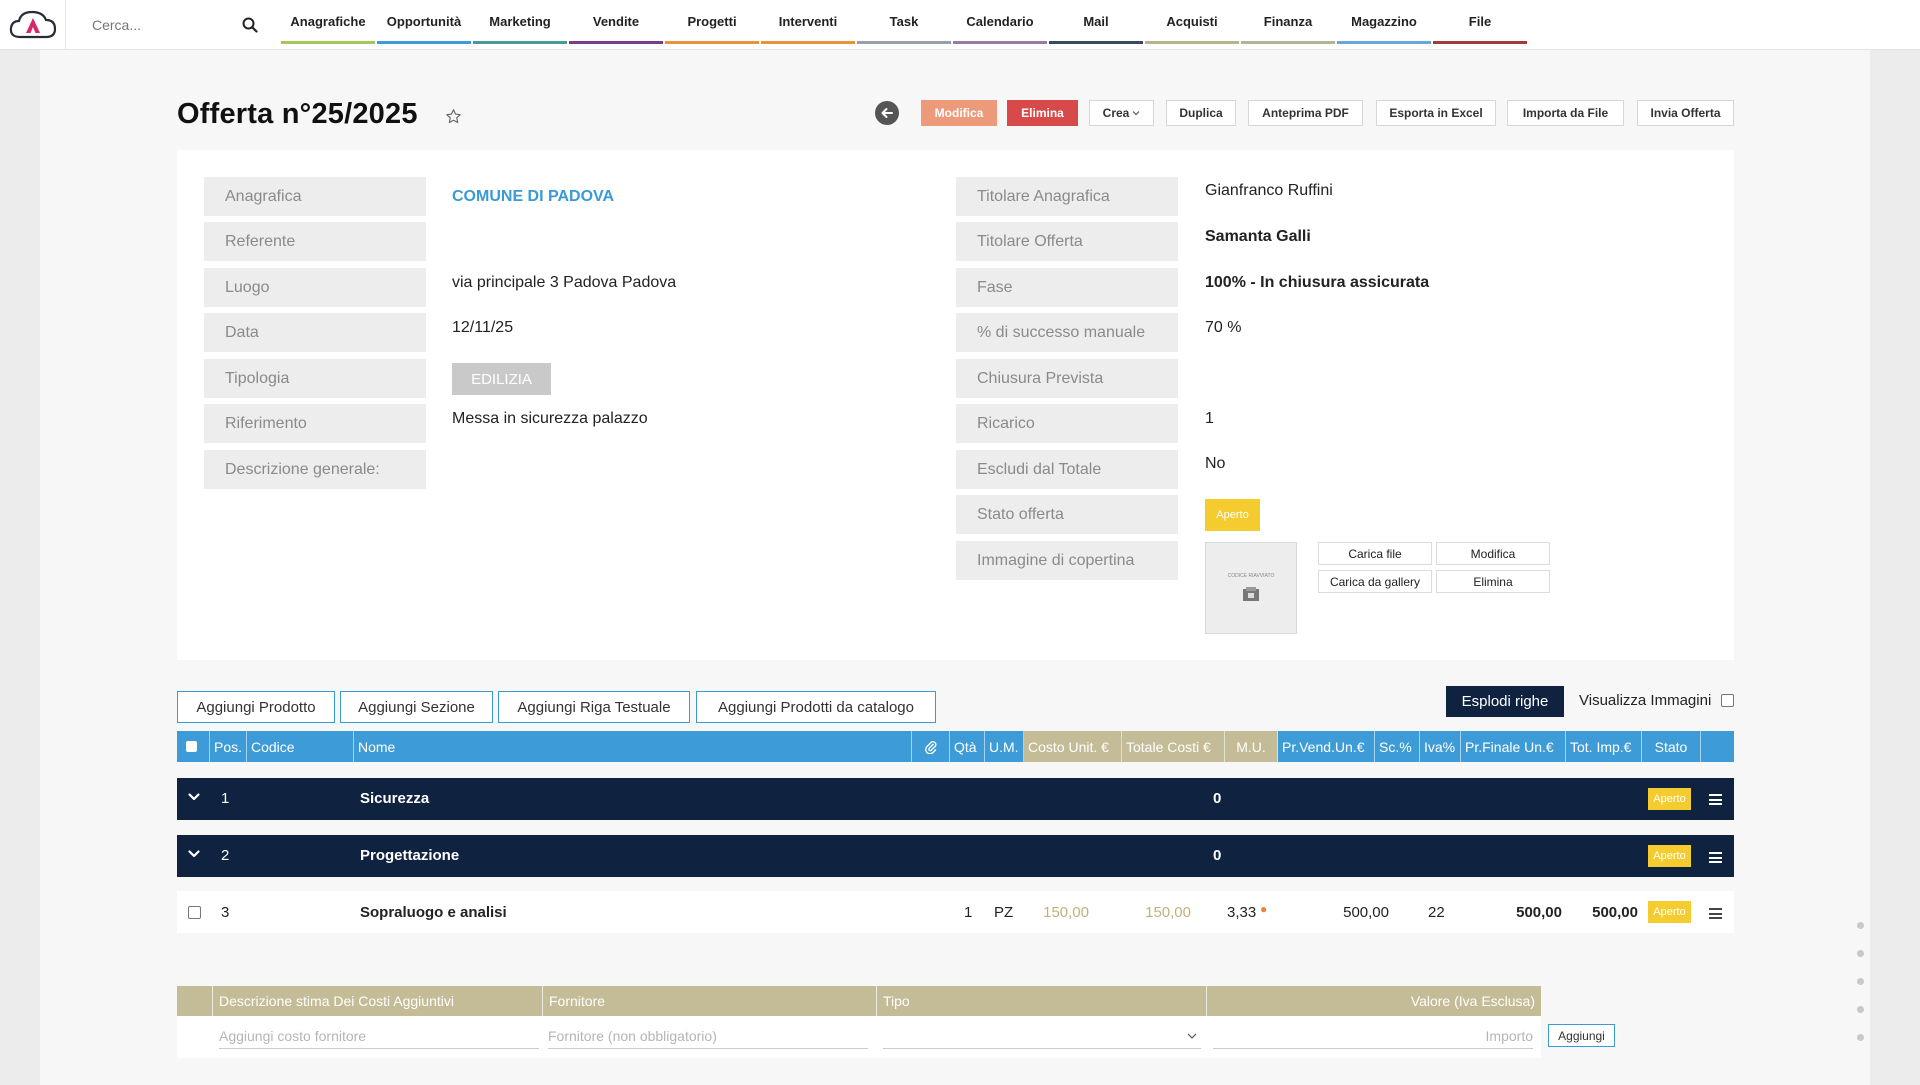 Image resolution: width=1920 pixels, height=1085 pixels. What do you see at coordinates (1067, 560) in the screenshot?
I see `immagine-copertina-label: Immagine di copertina` at bounding box center [1067, 560].